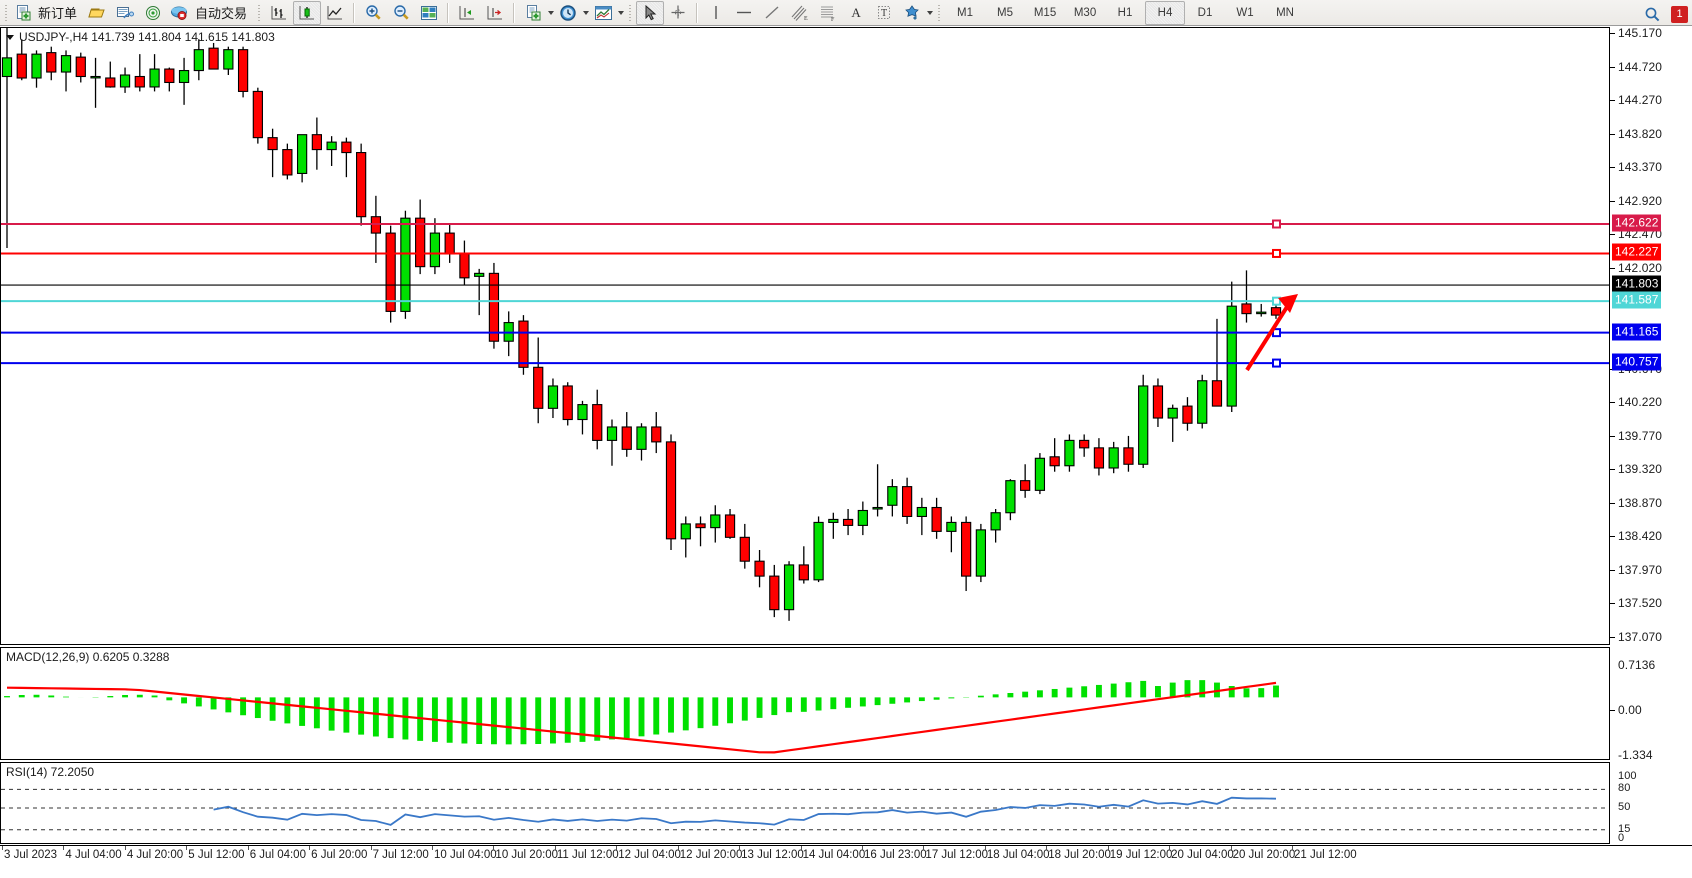 Image resolution: width=1692 pixels, height=878 pixels. Describe the element at coordinates (47, 13) in the screenshot. I see `new-order-button: 新订单` at that location.